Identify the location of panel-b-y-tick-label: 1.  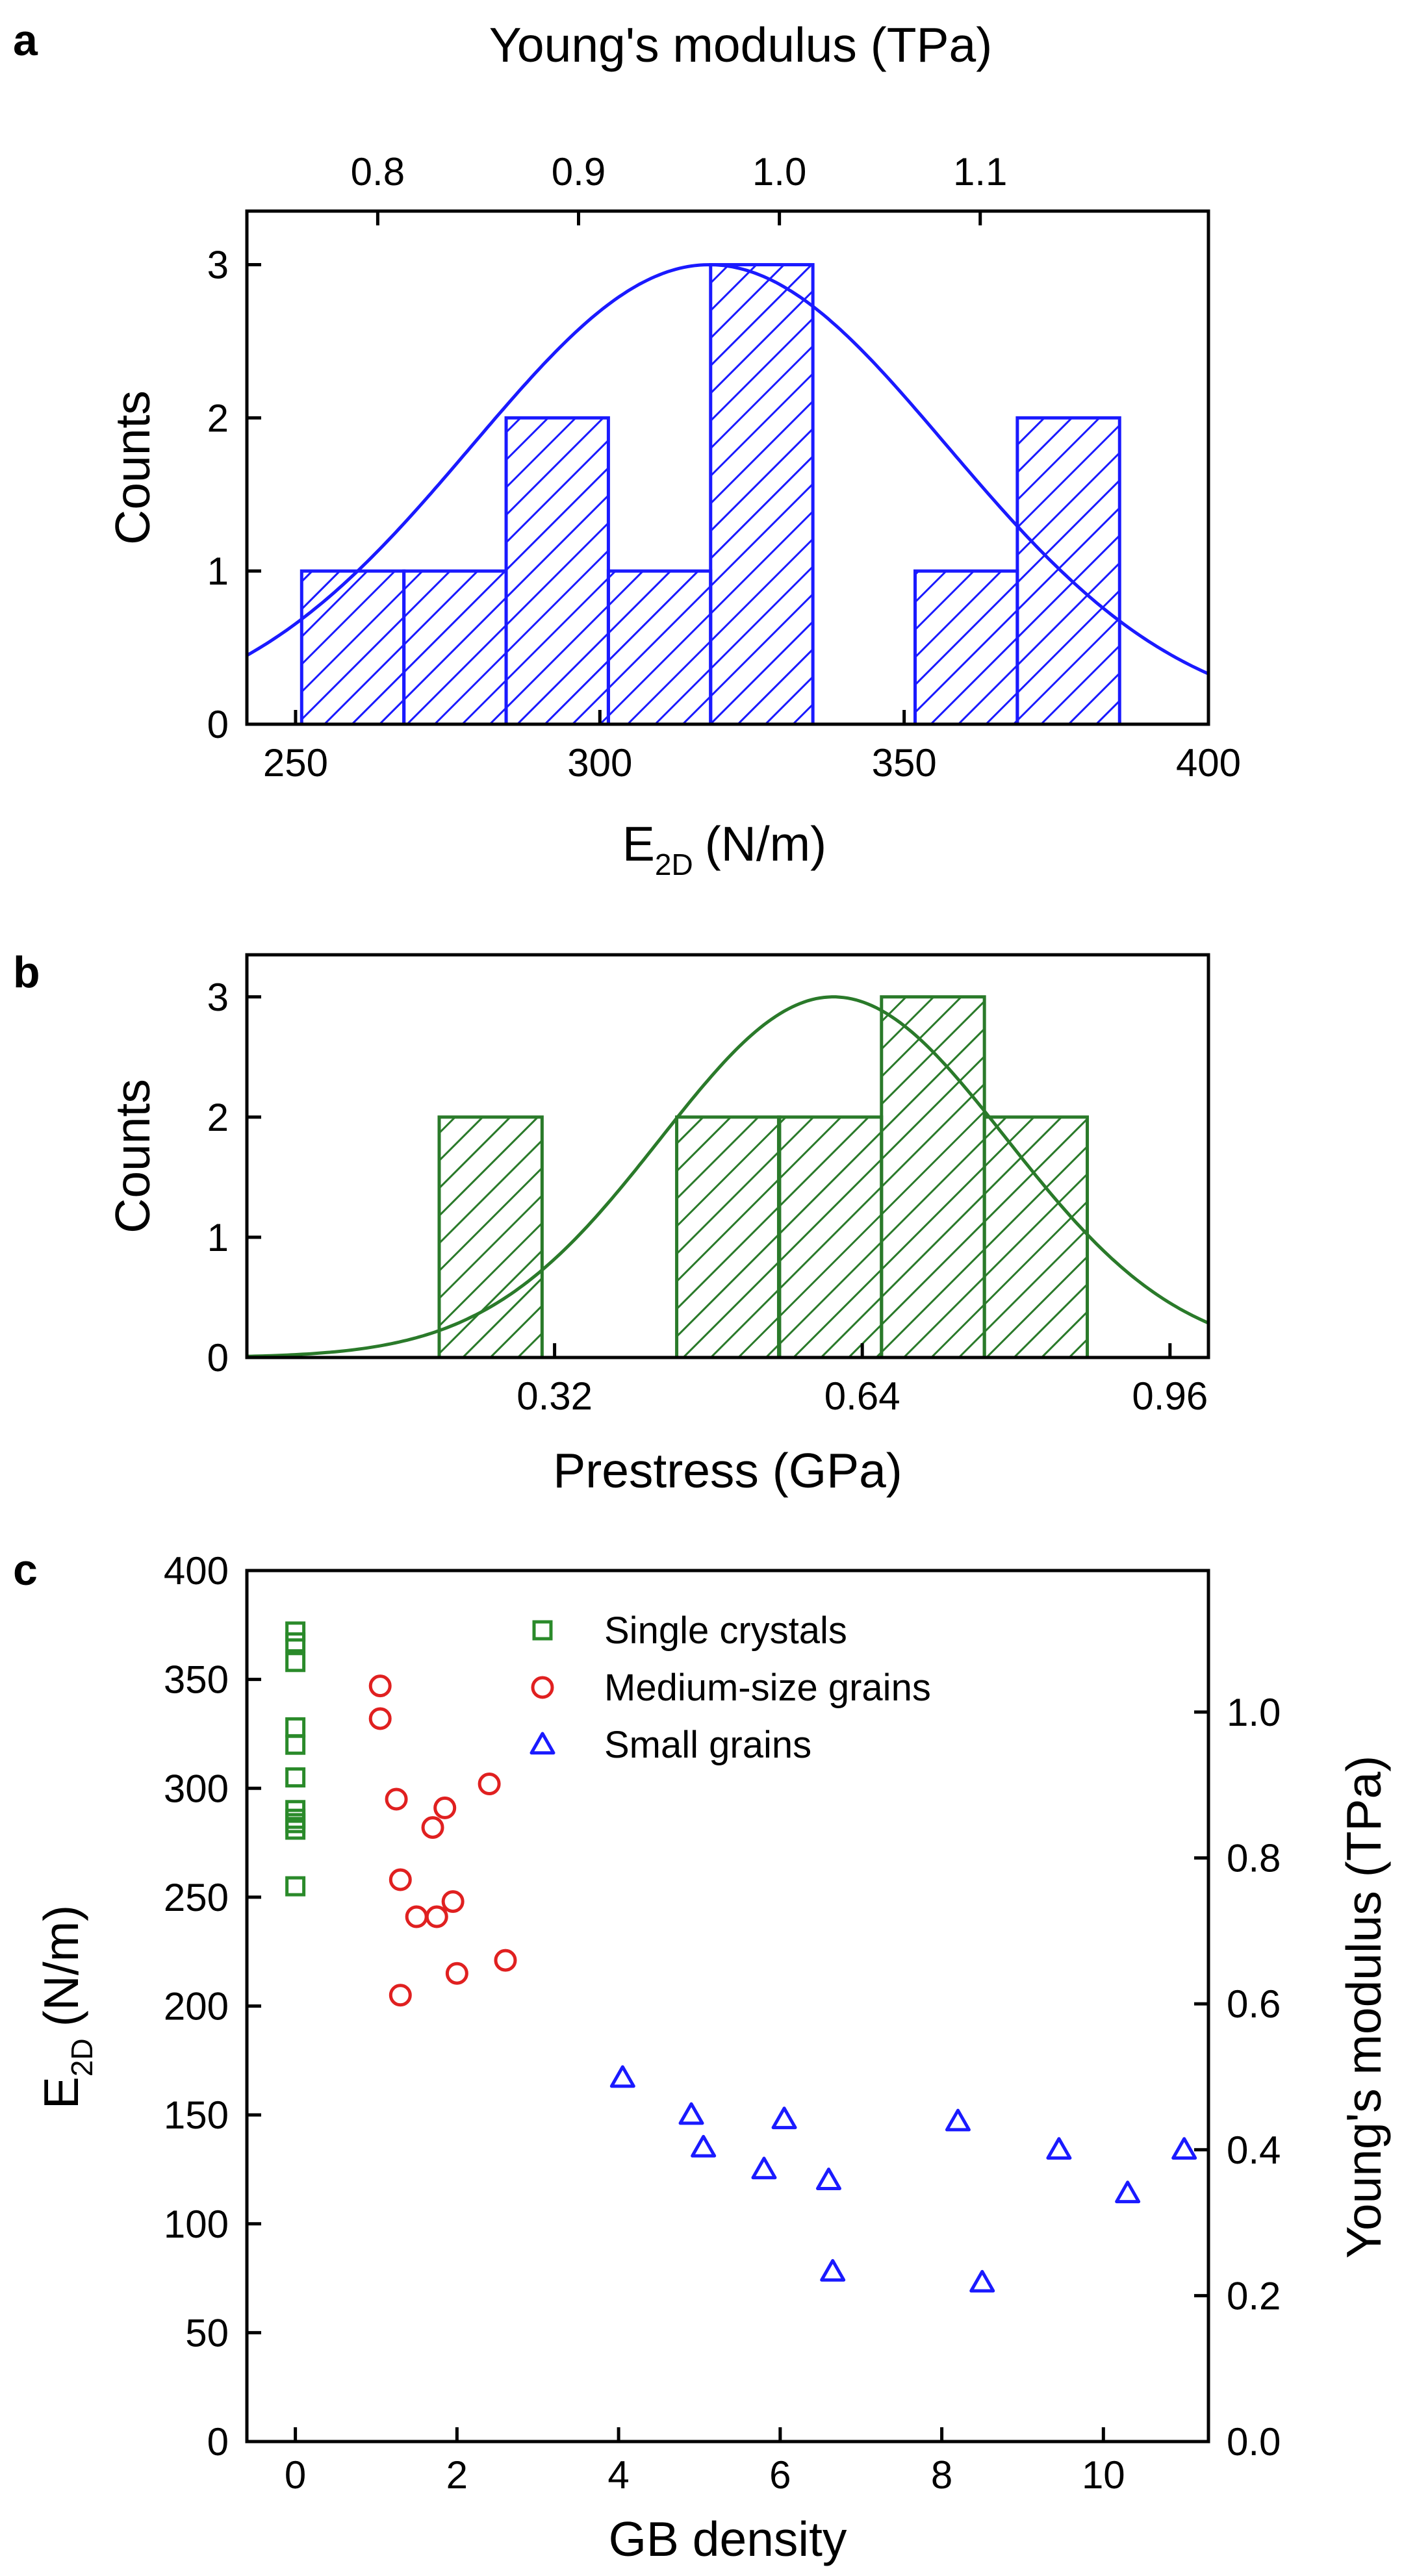
(218, 1237).